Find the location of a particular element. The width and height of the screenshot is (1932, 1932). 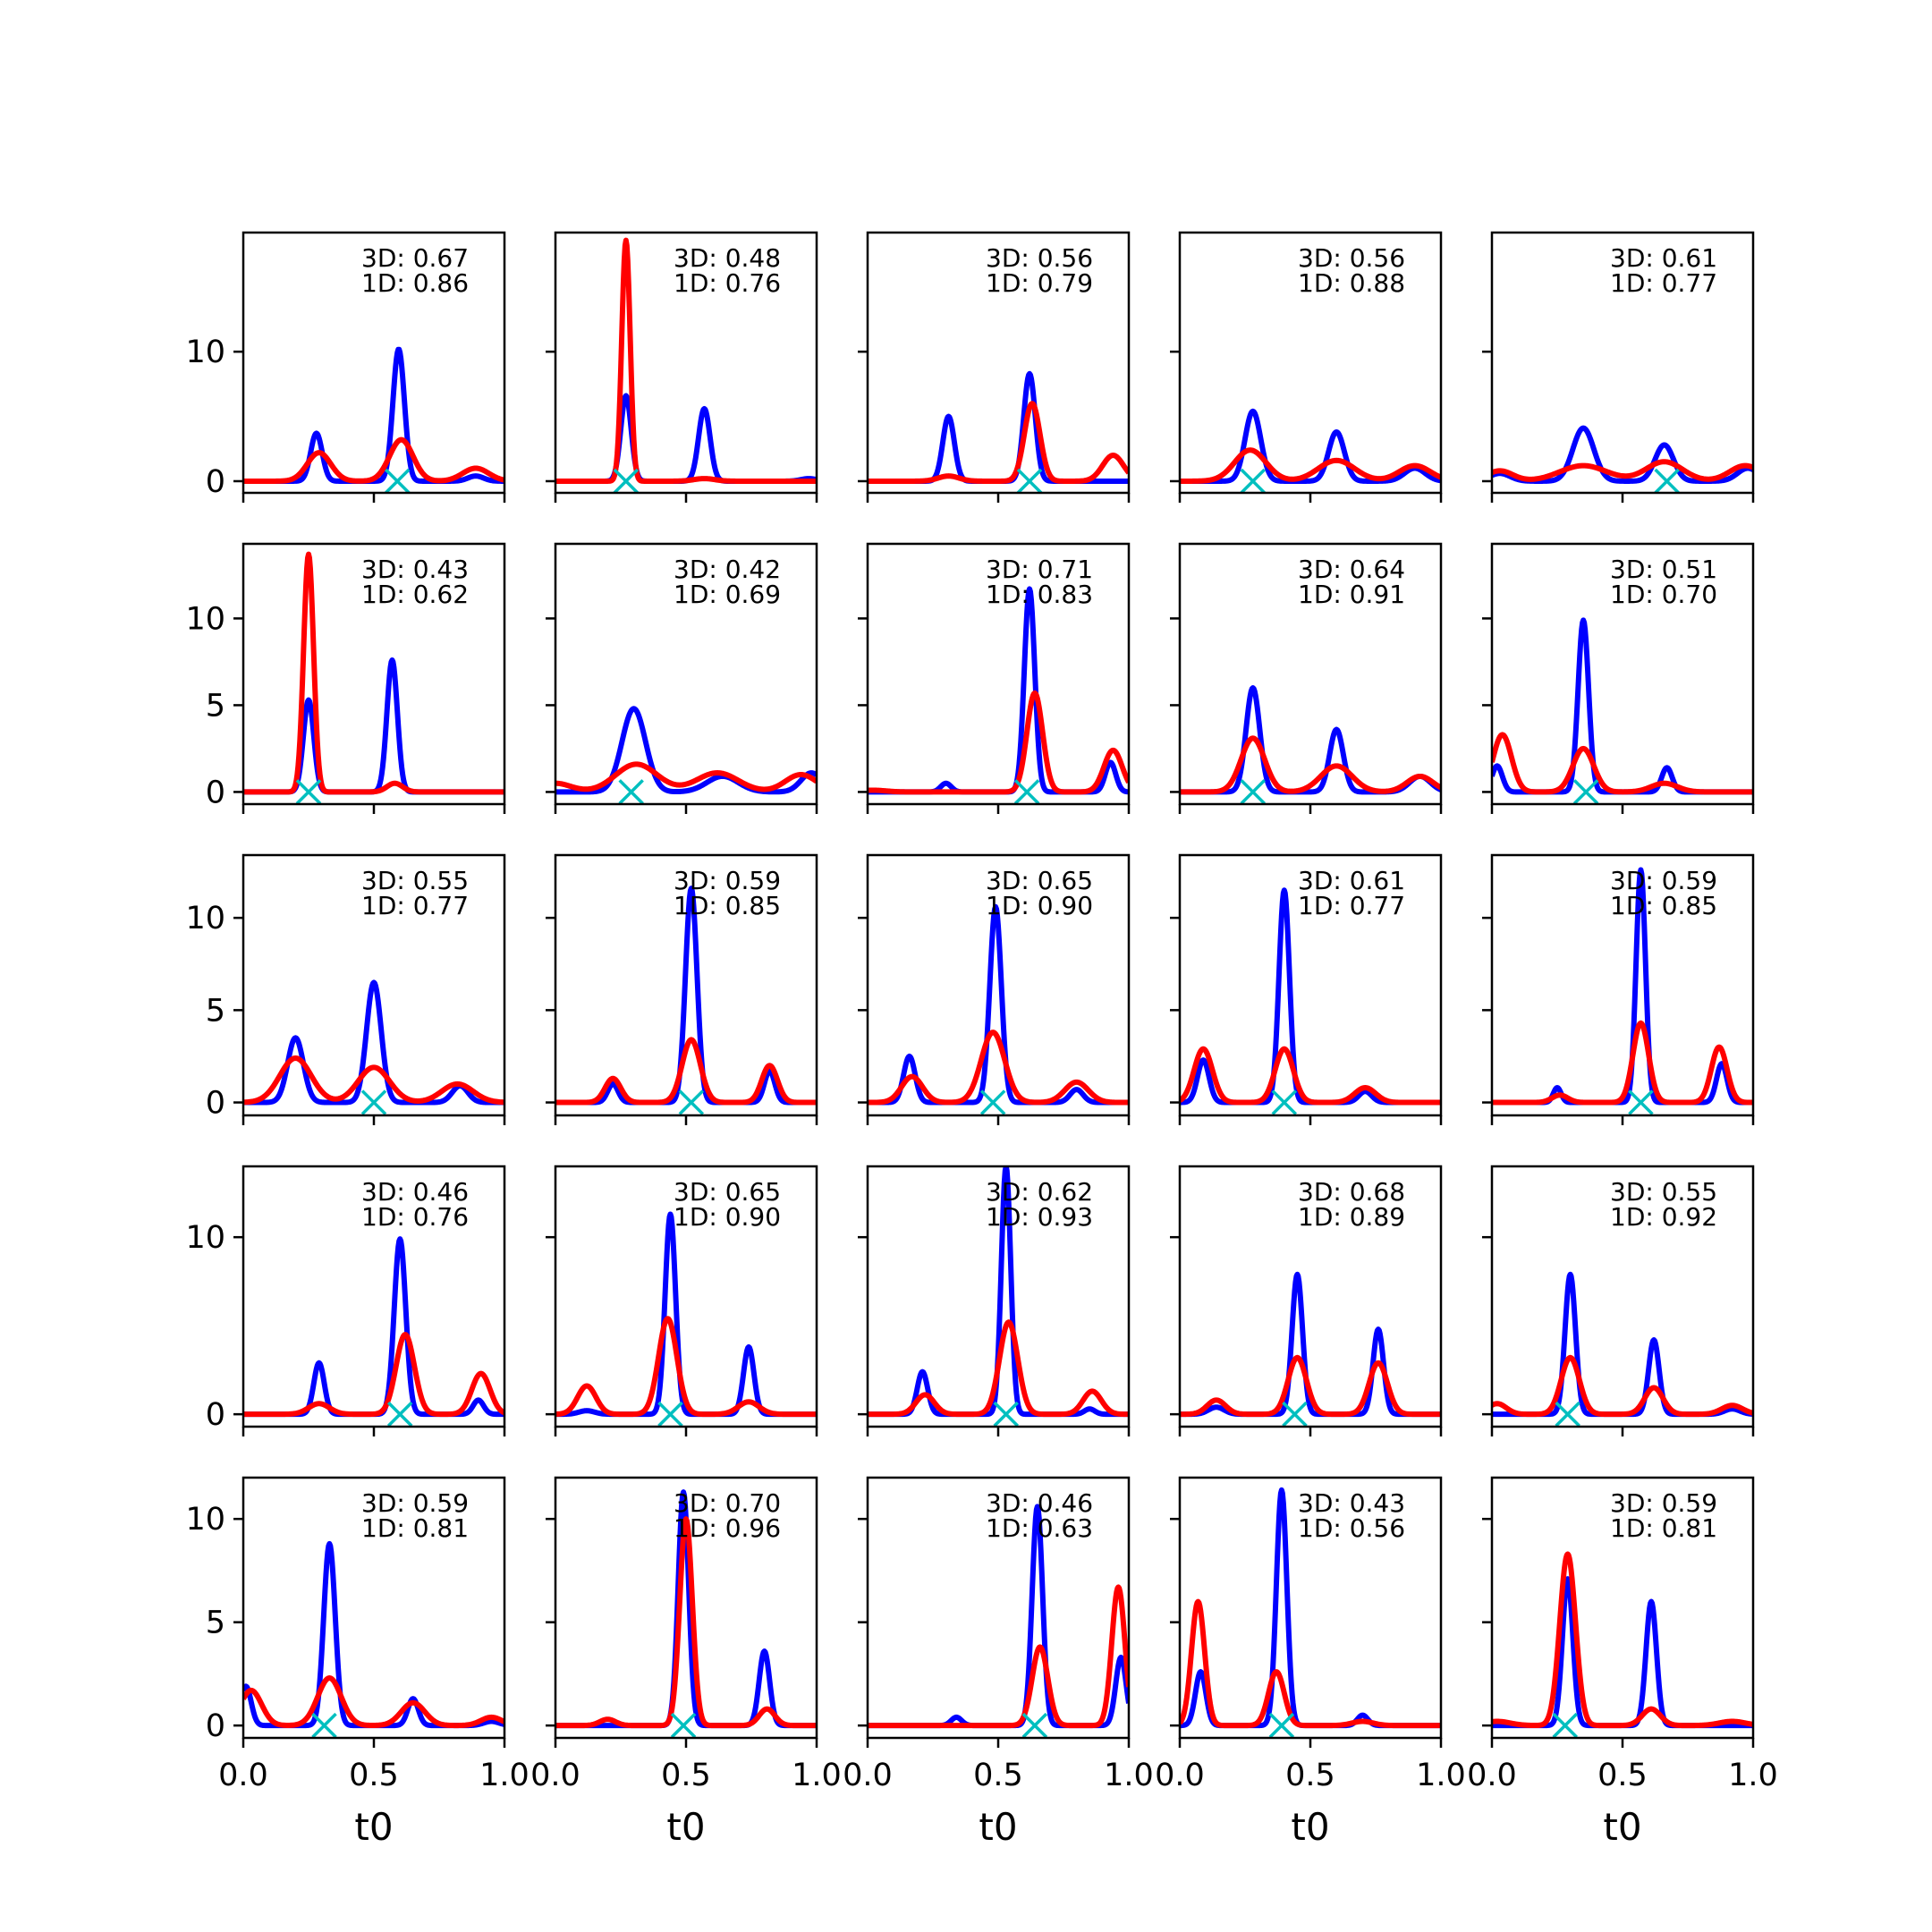

score-1d-label: 1D: 0.81 is located at coordinates (415, 1528).